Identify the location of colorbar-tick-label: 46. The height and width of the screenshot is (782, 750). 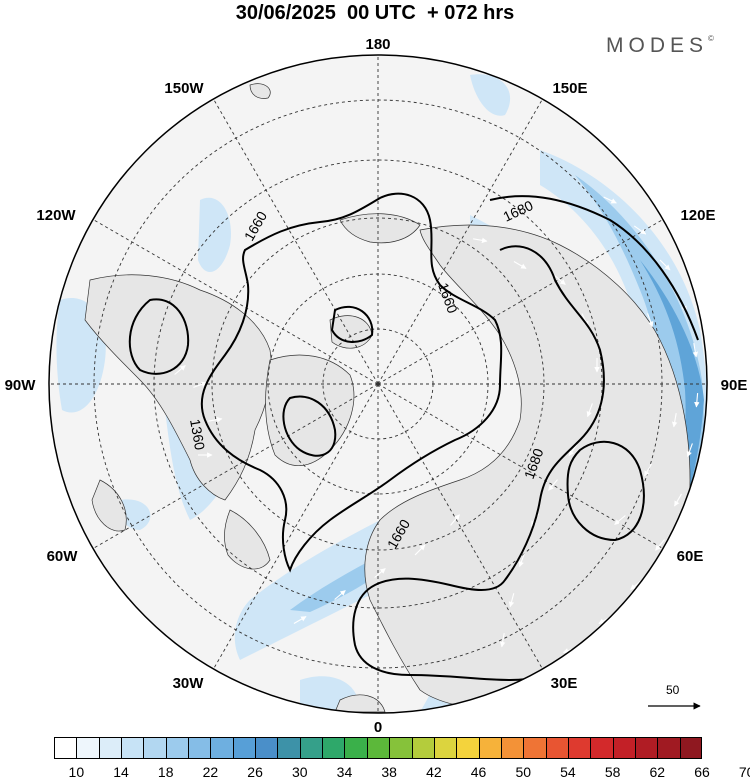
(478, 772).